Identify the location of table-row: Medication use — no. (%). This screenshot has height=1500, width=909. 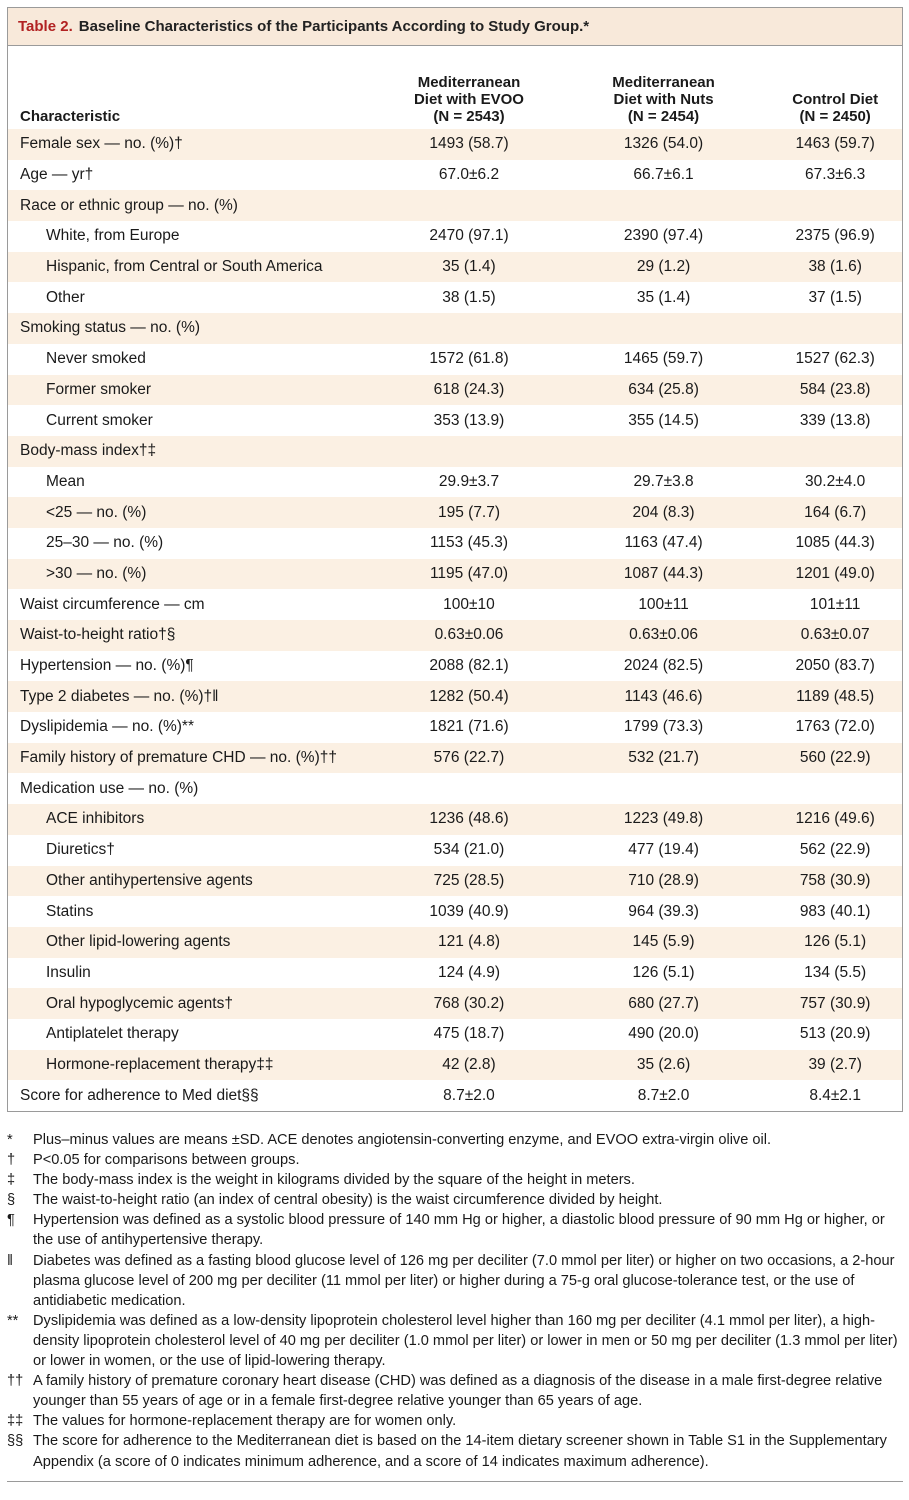
(455, 788).